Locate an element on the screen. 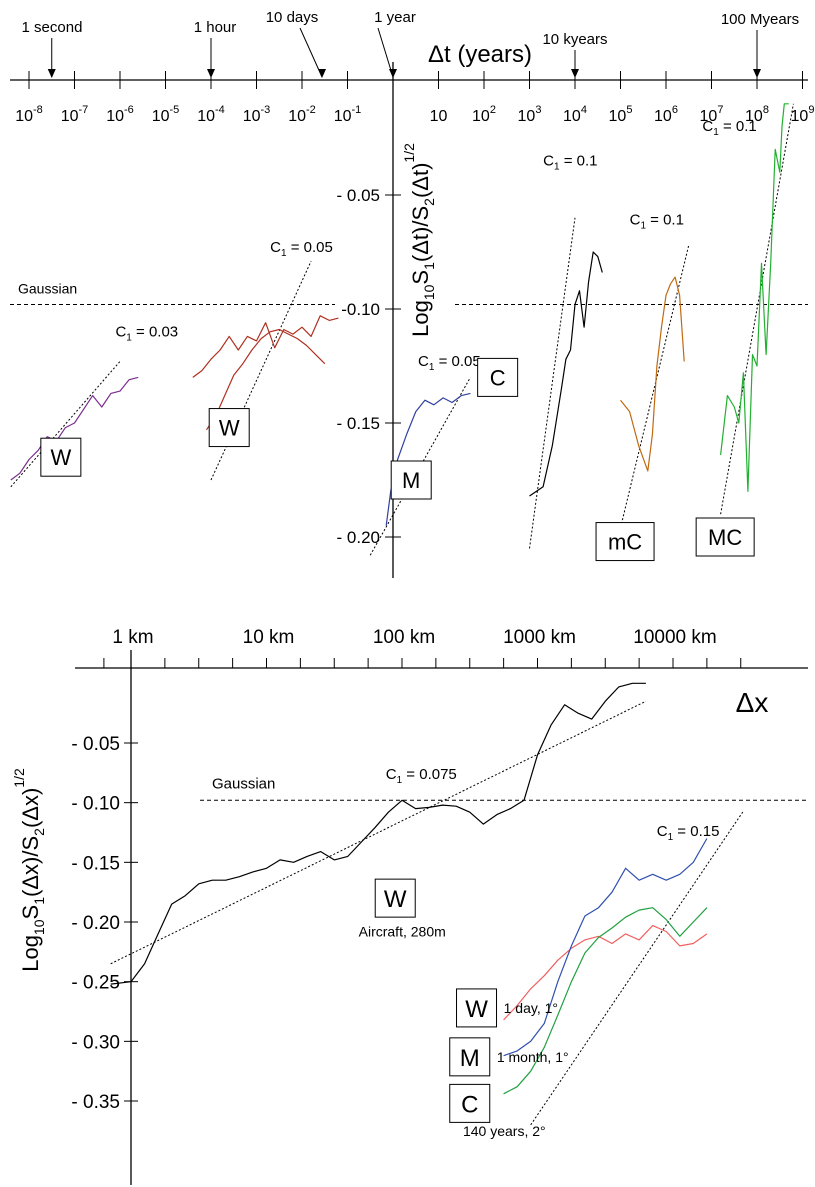 The width and height of the screenshot is (815, 1187). time-marker-arrow is located at coordinates (385, 52).